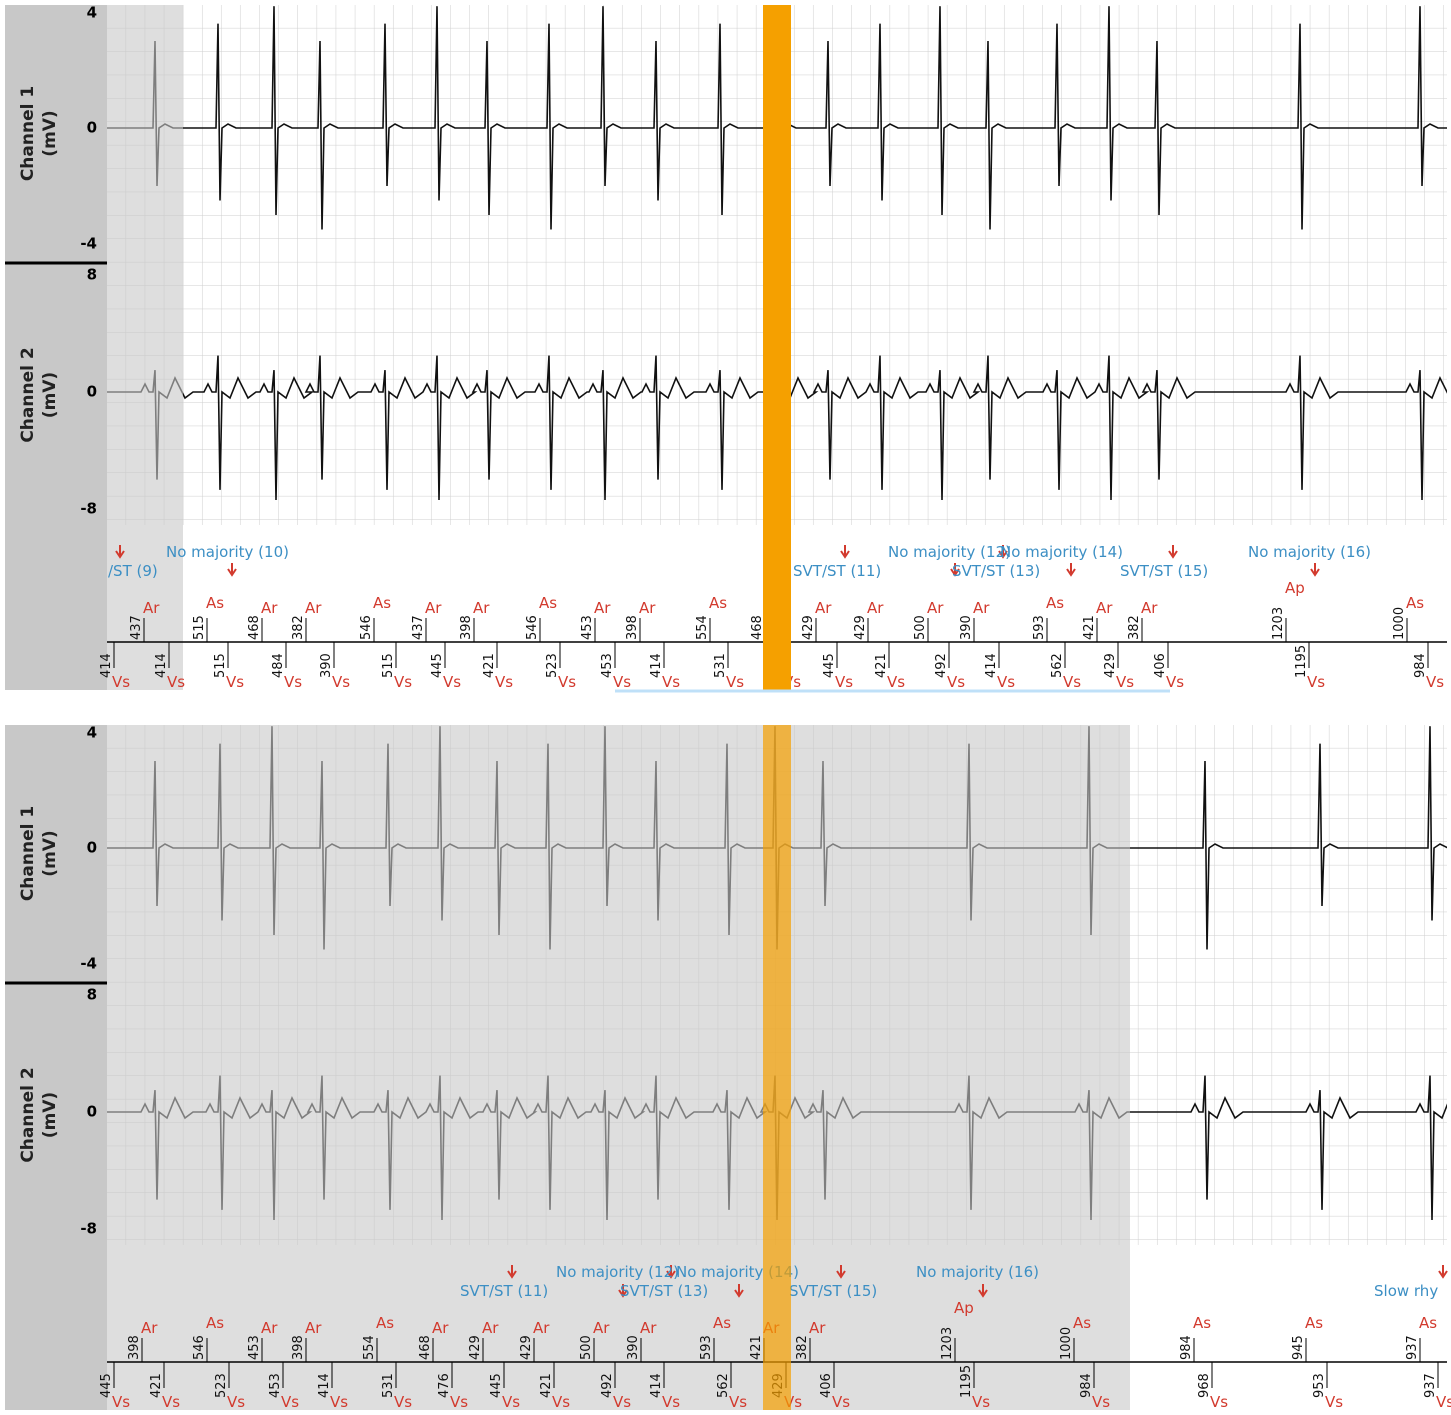 The image size is (1451, 1415). Describe the element at coordinates (227, 552) in the screenshot. I see `rhythm-label: No majority (10)` at that location.